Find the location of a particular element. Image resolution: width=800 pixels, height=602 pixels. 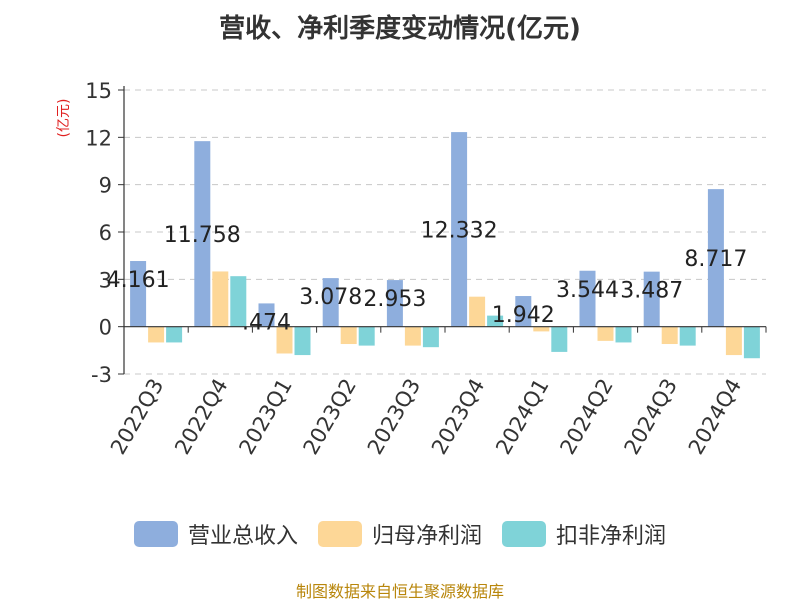

data-label: 3.544 is located at coordinates (587, 290).